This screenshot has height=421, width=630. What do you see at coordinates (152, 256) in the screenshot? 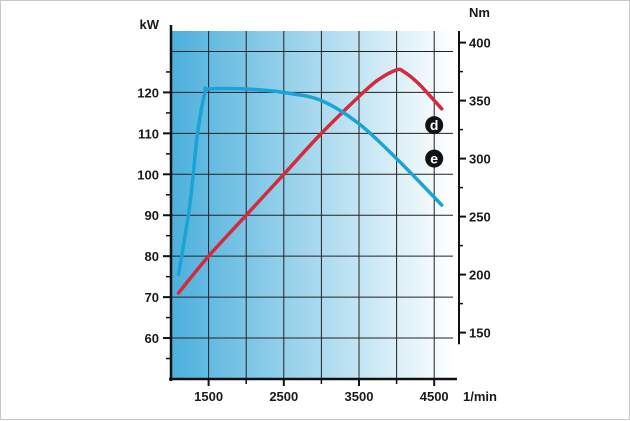
I see `y-tick-label: 80` at bounding box center [152, 256].